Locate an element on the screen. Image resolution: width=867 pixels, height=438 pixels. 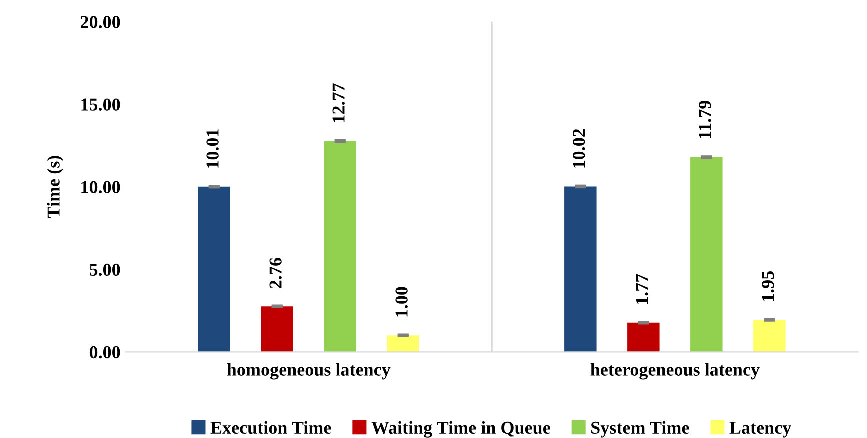
data-label: 1.00 is located at coordinates (402, 302).